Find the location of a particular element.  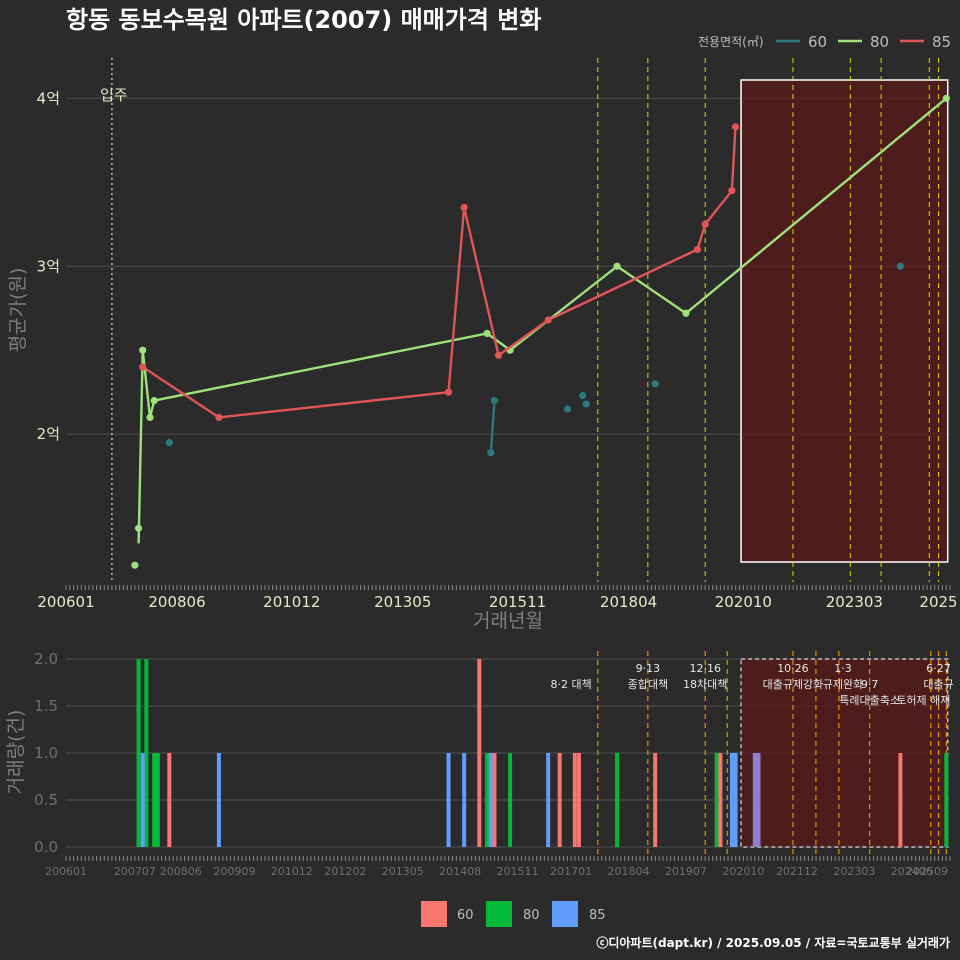

volume-chart-y-axis: 0.0 0.5 1.0 1.5 2.0 is located at coordinates (46, 753).